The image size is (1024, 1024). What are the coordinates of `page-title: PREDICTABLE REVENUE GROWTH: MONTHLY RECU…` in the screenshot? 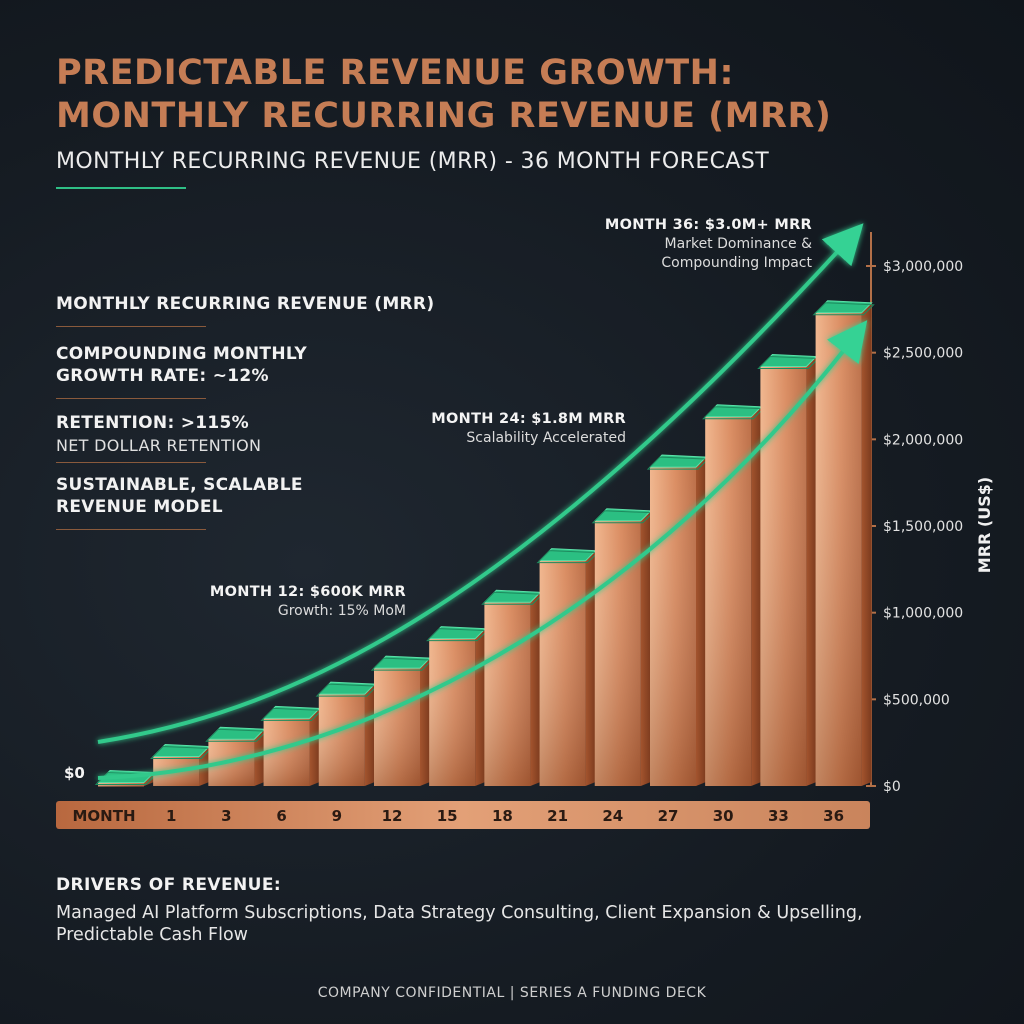 It's located at (506, 95).